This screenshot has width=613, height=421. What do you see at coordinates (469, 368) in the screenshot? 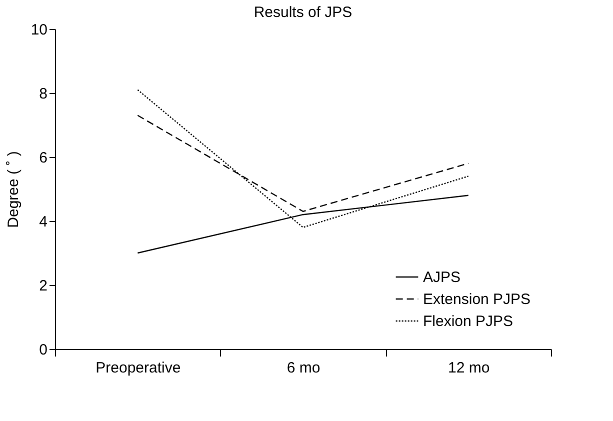
I see `x-tick-label: 12 mo` at bounding box center [469, 368].